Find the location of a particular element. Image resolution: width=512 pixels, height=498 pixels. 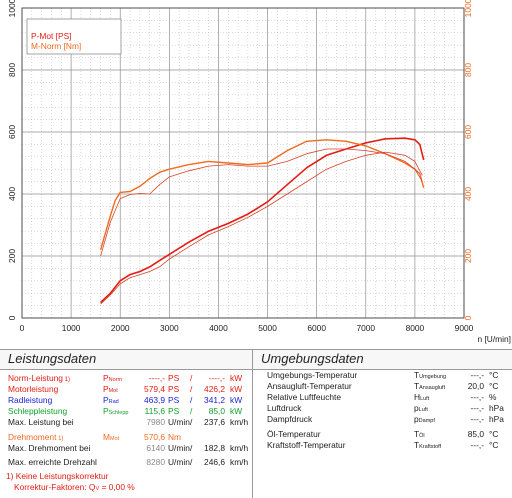

perf-row-symbol-subscript: Mot is located at coordinates (113, 391).